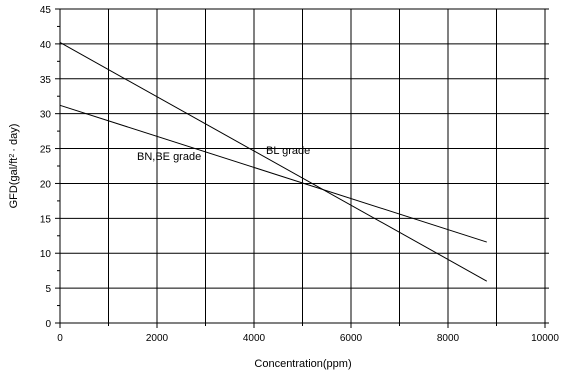  Describe the element at coordinates (46, 115) in the screenshot. I see `y-tick-label: 30` at that location.